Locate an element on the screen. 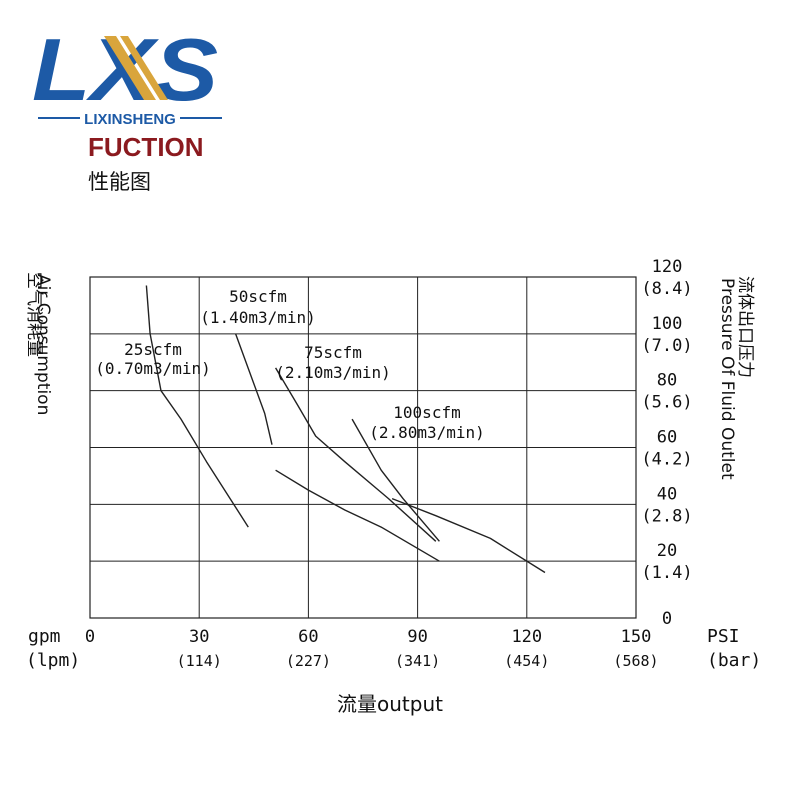 The width and height of the screenshot is (800, 800). x-axis-title: 流量output is located at coordinates (390, 704).